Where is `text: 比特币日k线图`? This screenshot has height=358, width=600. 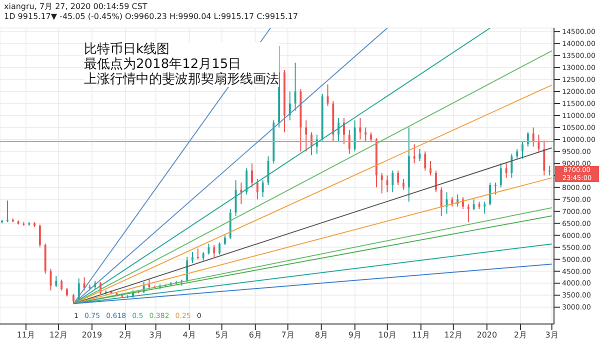 text: 比特币日k线图 is located at coordinates (127, 49).